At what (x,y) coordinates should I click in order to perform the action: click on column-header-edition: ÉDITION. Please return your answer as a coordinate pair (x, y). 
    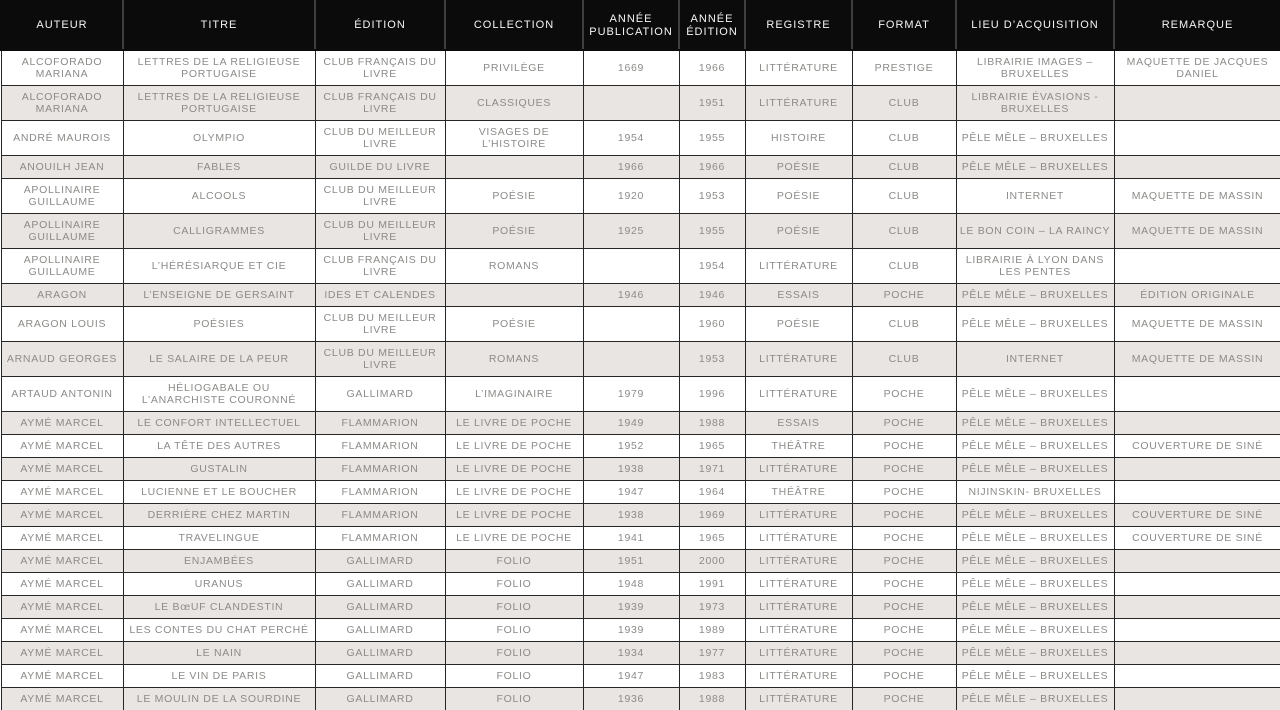
    Looking at the image, I should click on (380, 25).